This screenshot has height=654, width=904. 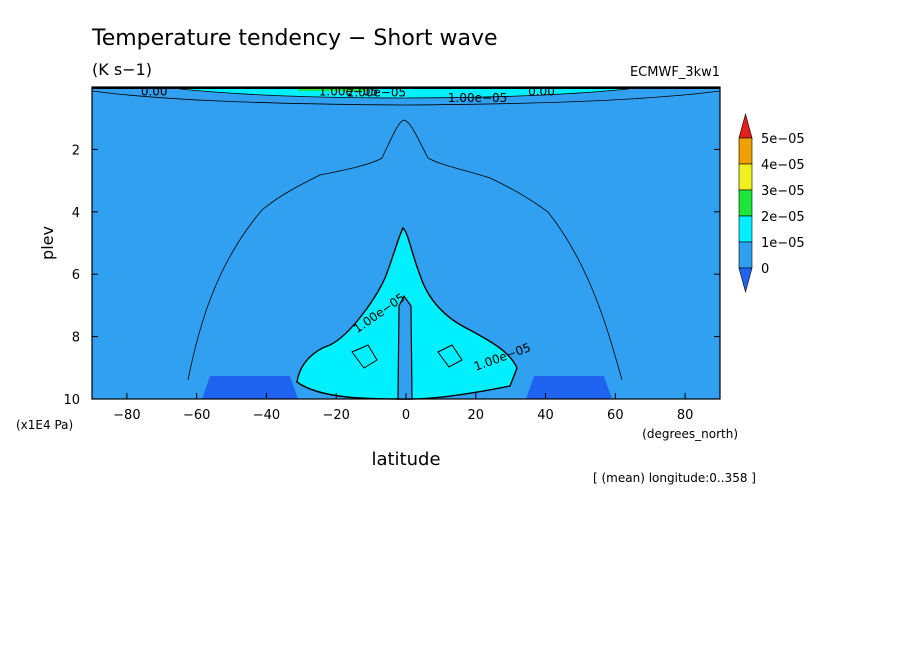 What do you see at coordinates (44, 425) in the screenshot?
I see `y-axis-units: (x1E4 Pa)` at bounding box center [44, 425].